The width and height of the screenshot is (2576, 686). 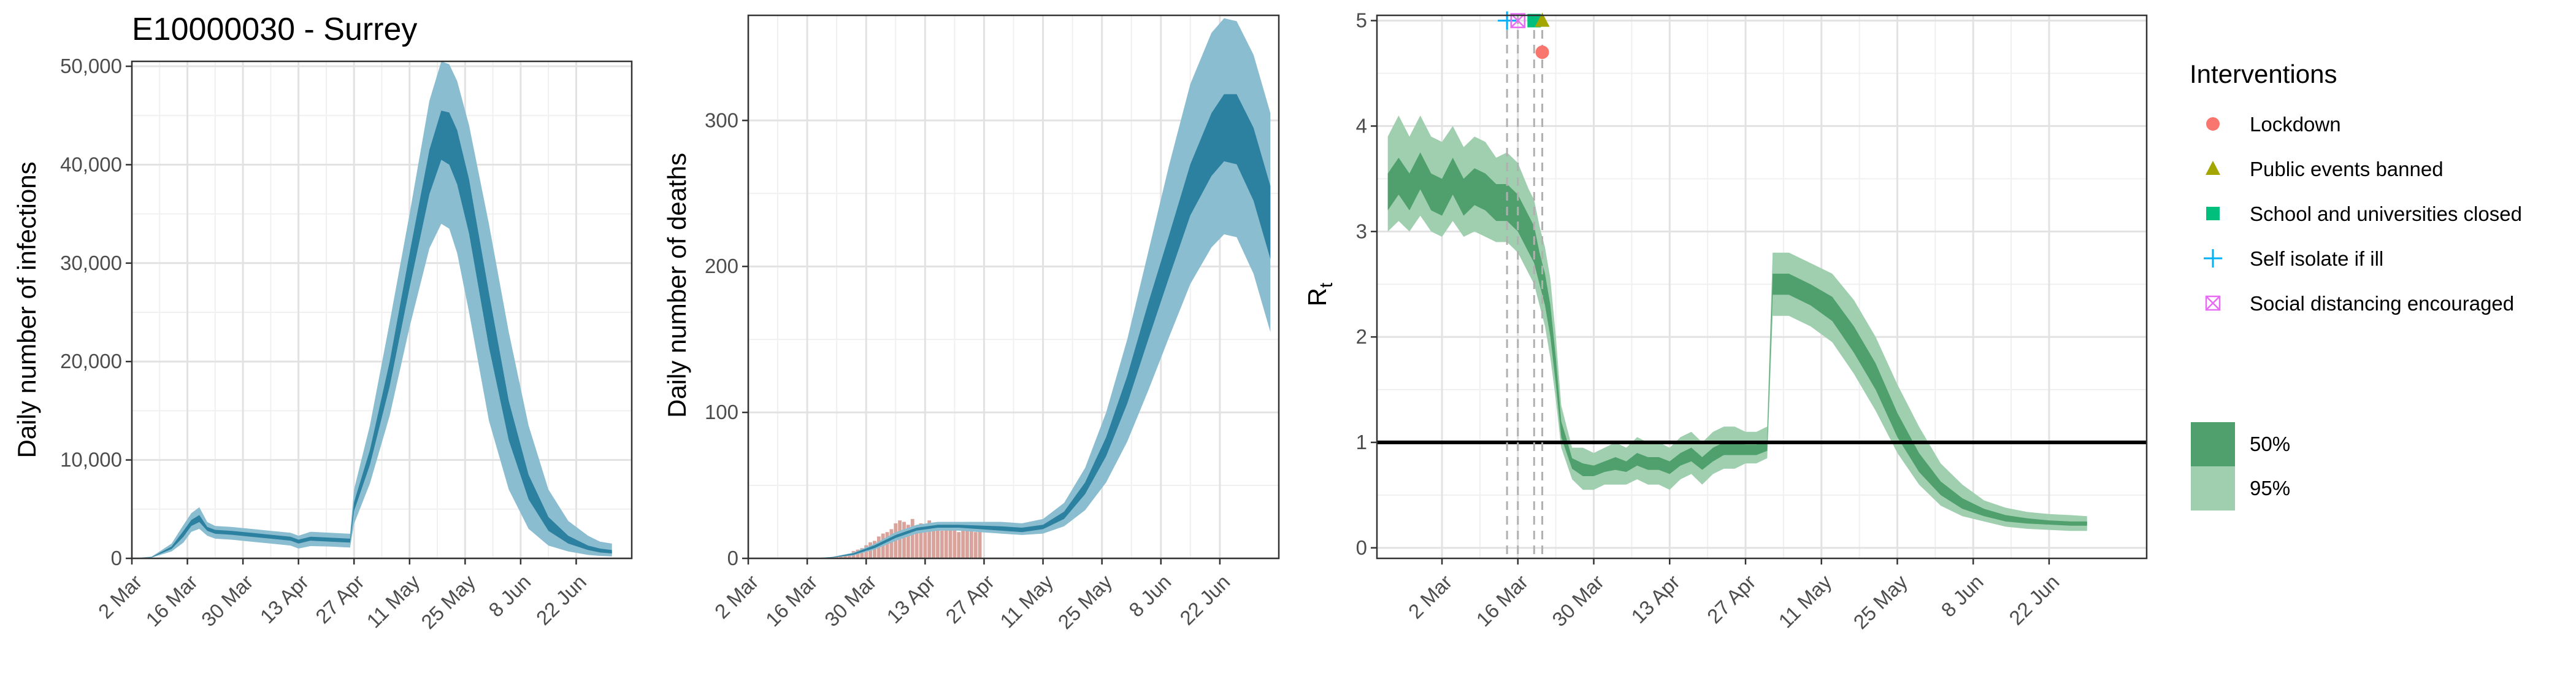 I want to click on chart-title: E10000030 - Surrey, so click(x=274, y=29).